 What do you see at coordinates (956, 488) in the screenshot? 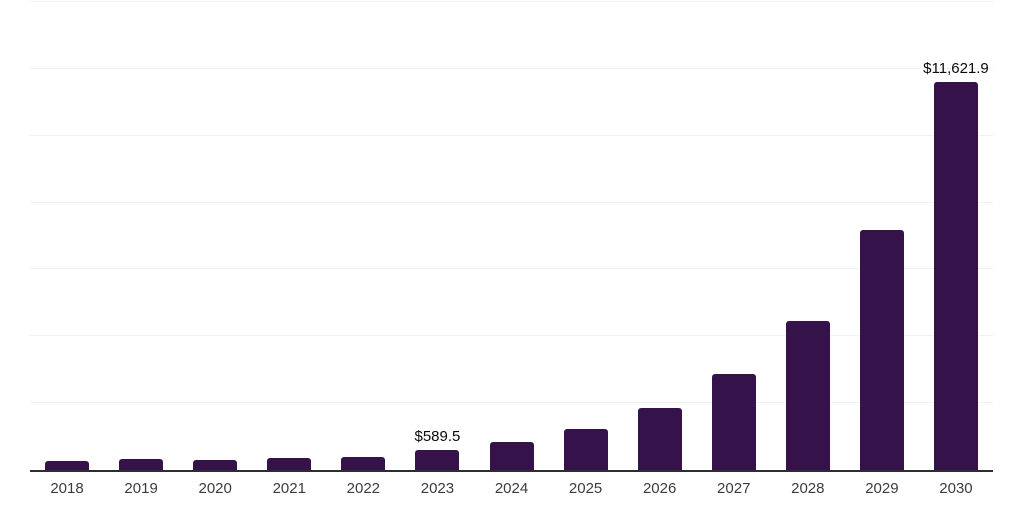
I see `x-tick-2030: 2030` at bounding box center [956, 488].